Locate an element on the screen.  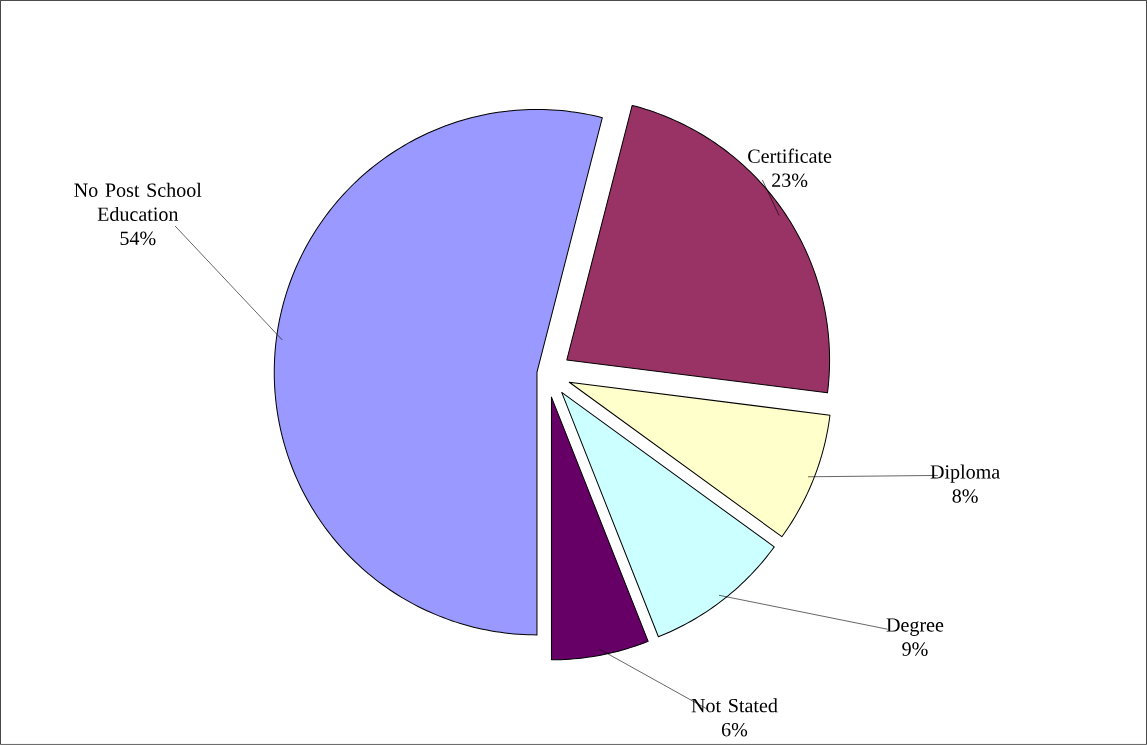
slice-label: Not Stated is located at coordinates (734, 705).